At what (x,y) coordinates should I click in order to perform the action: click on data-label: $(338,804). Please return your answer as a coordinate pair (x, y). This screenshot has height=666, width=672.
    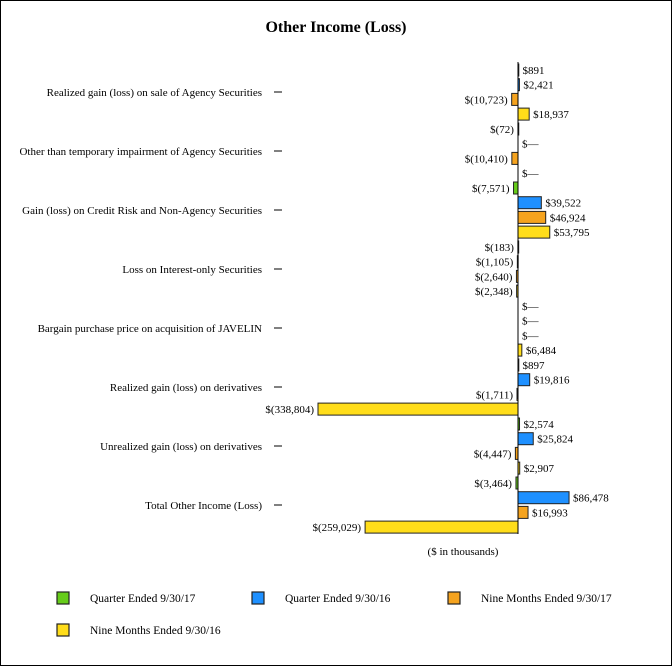
    Looking at the image, I should click on (289, 410).